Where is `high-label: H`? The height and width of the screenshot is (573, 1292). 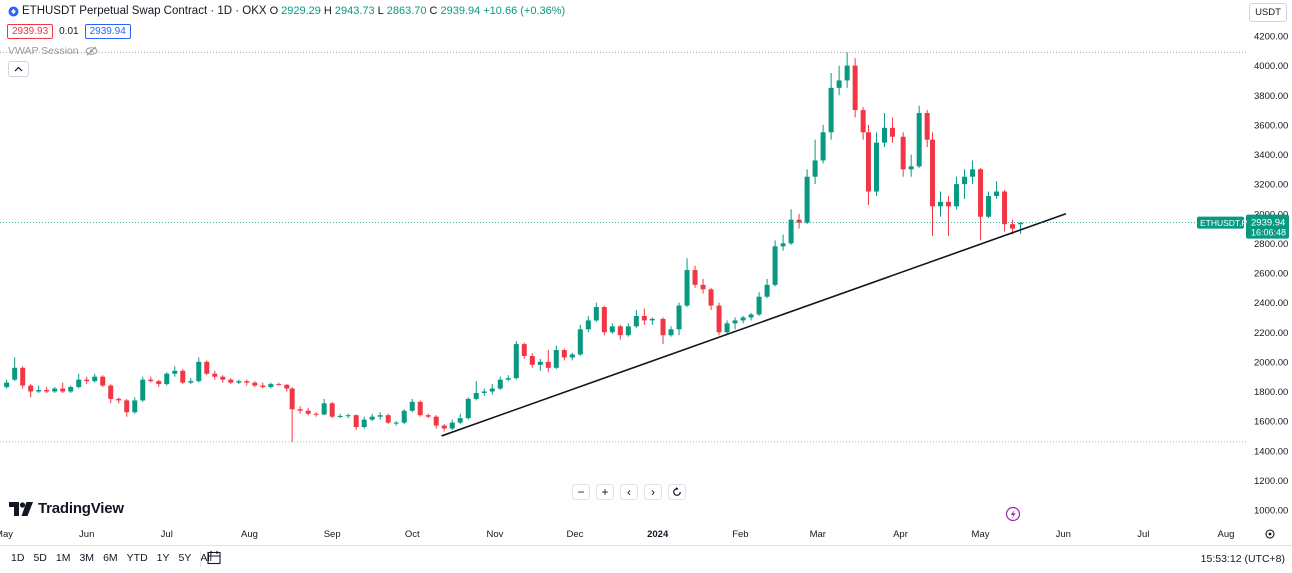 high-label: H is located at coordinates (327, 11).